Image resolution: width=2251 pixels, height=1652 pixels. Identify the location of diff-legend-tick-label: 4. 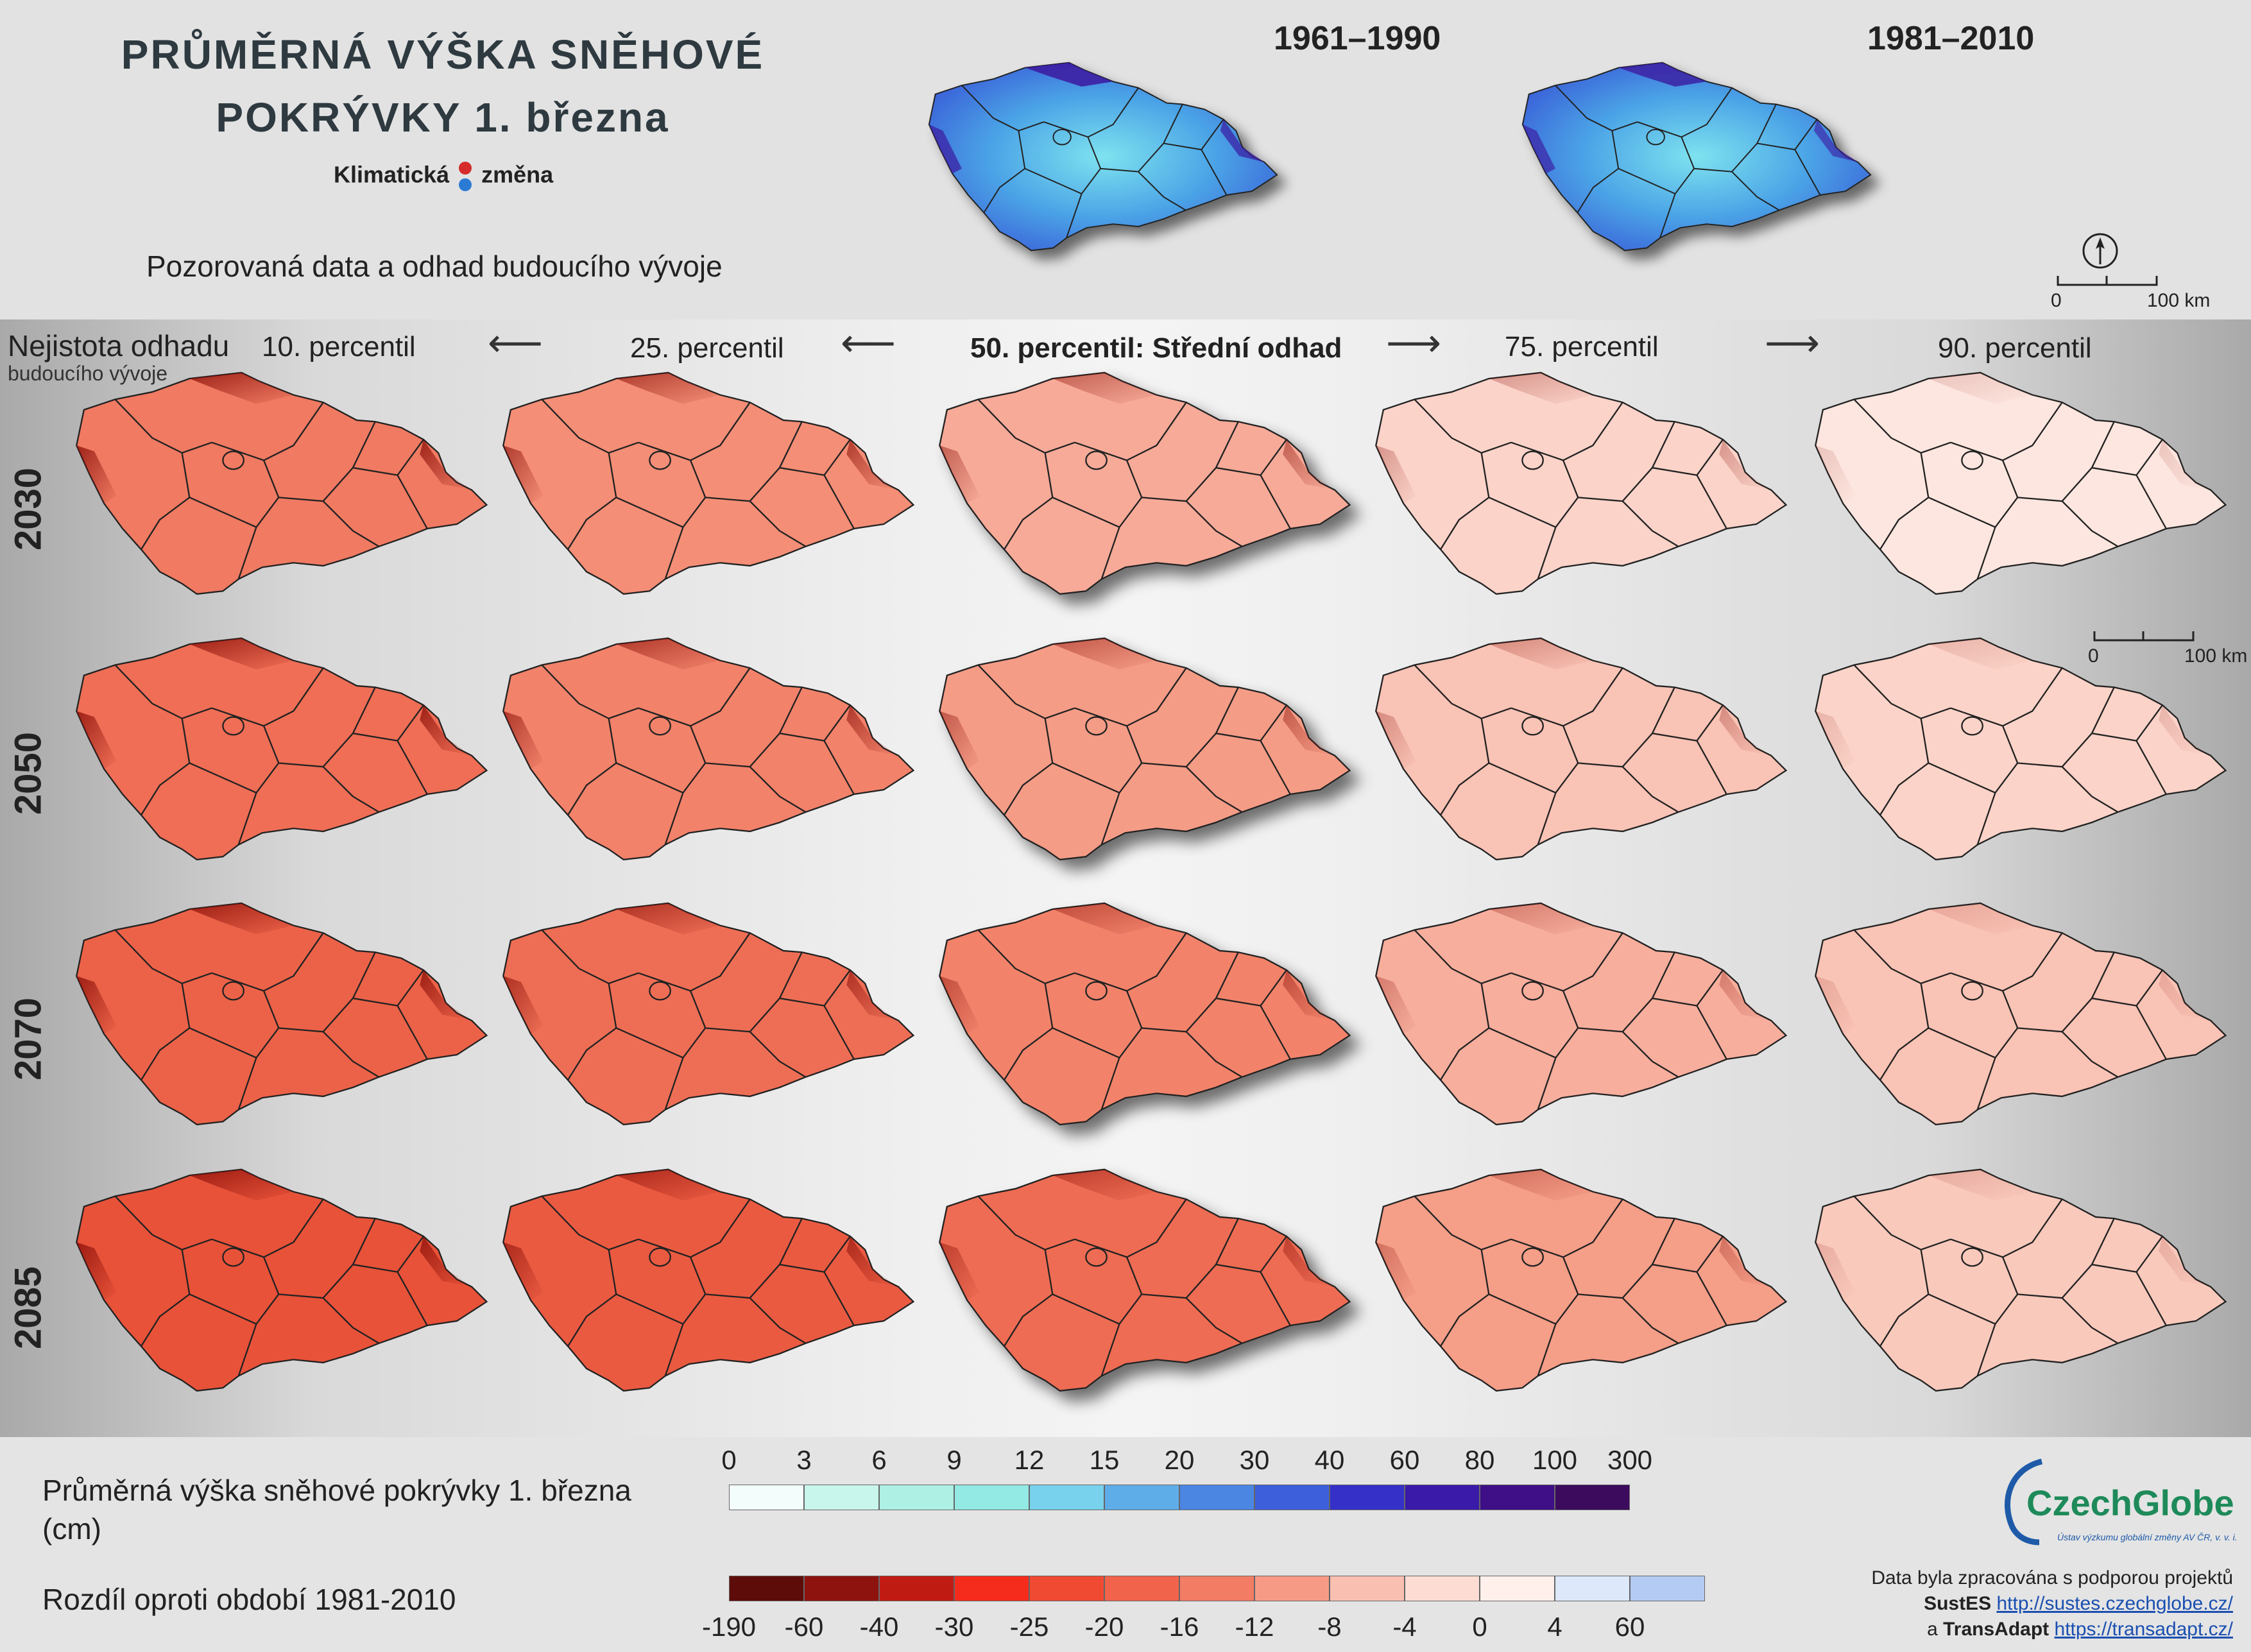
(1554, 1627).